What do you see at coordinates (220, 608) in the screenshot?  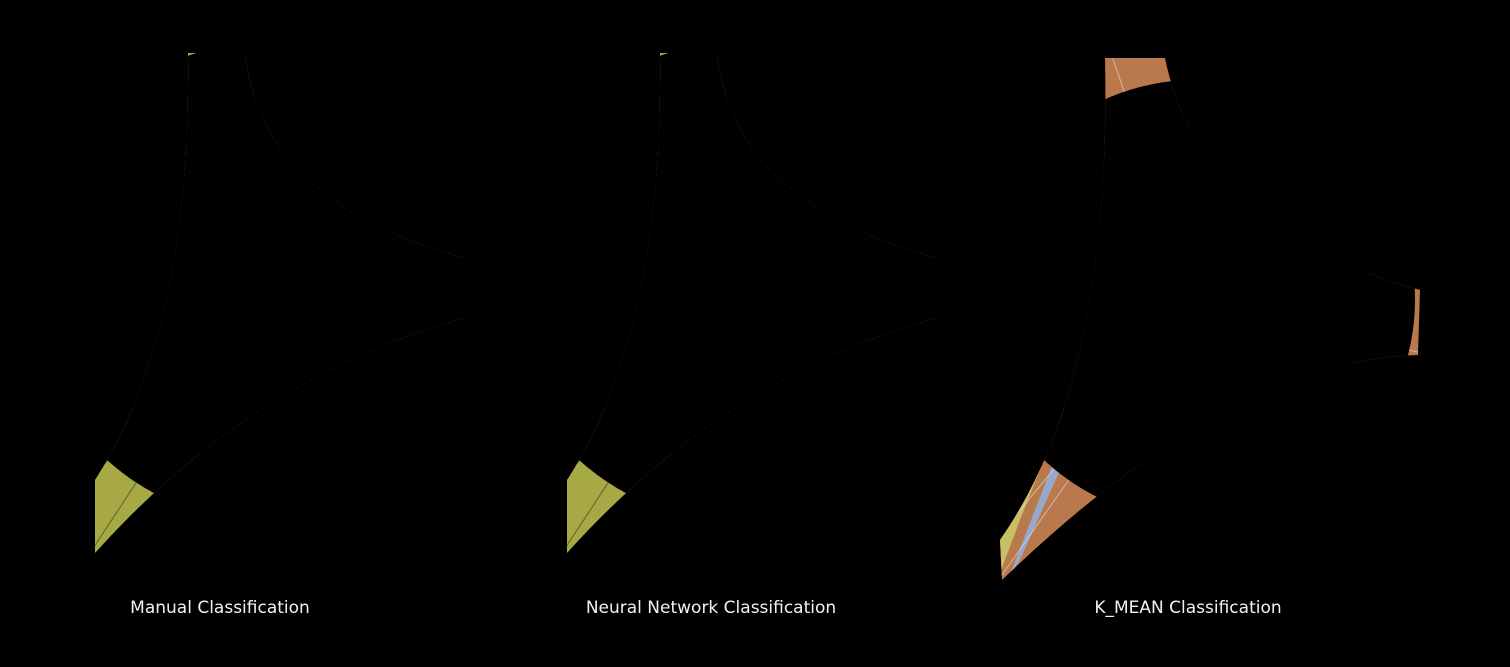 I see `caption: Manual Classification` at bounding box center [220, 608].